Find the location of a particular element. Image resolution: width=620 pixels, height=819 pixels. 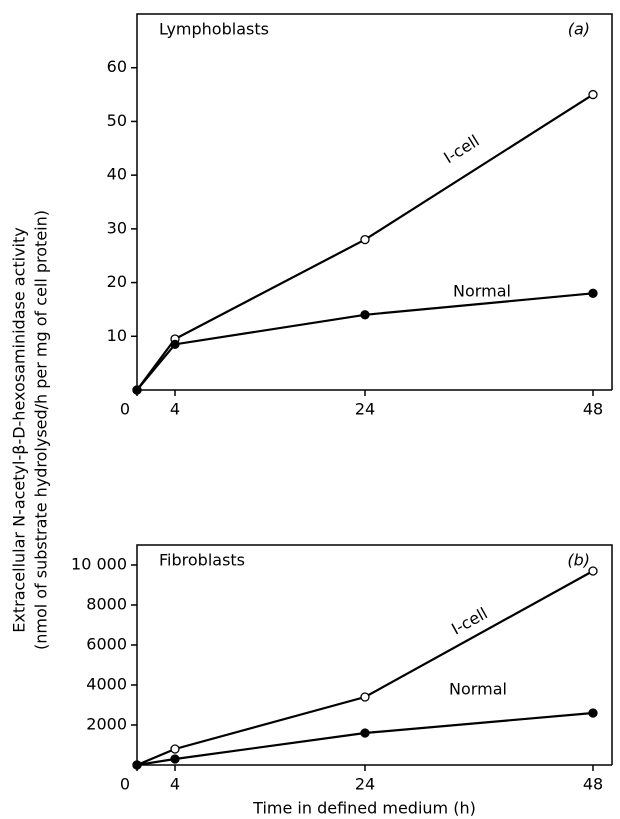

y-tick-label: 6000 is located at coordinates (106, 644).